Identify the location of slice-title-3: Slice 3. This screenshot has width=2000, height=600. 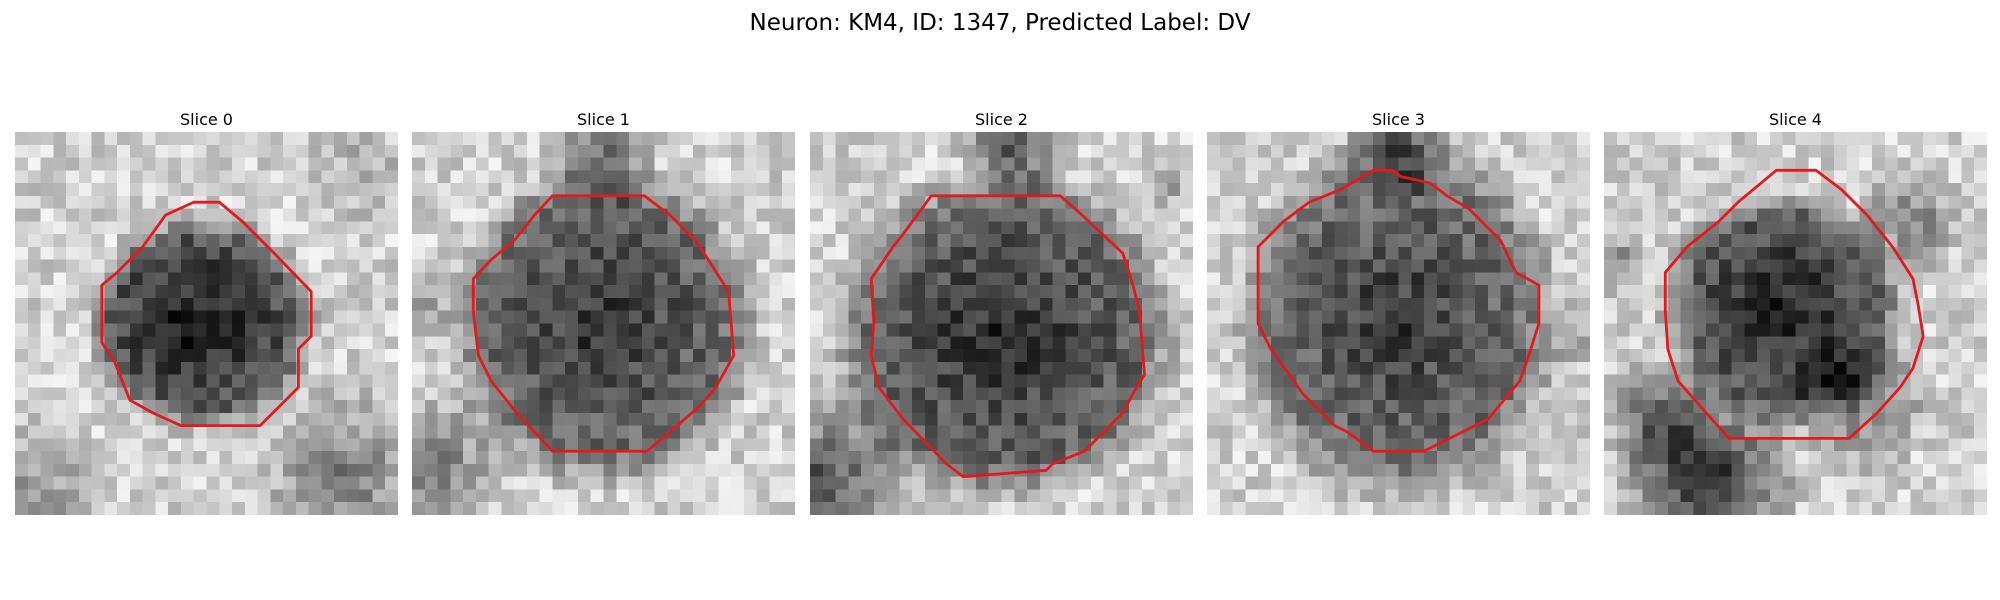
(1398, 119).